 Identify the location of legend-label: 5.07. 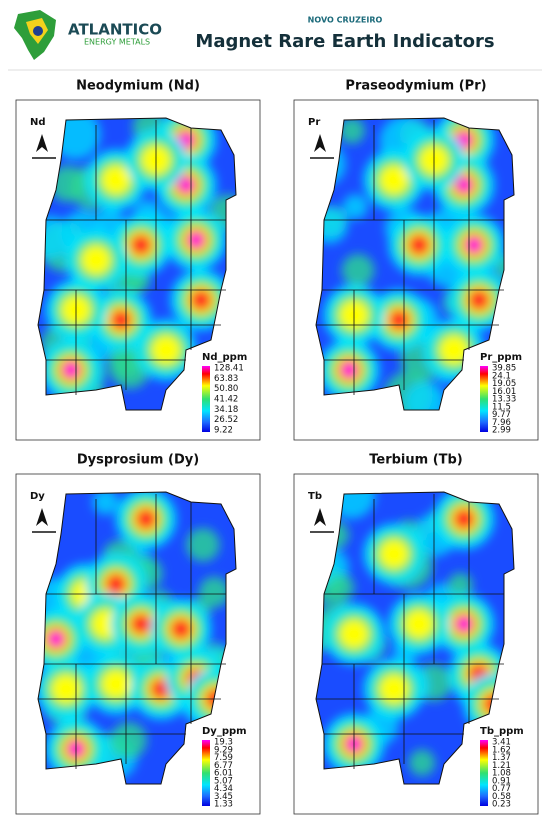
(223, 781).